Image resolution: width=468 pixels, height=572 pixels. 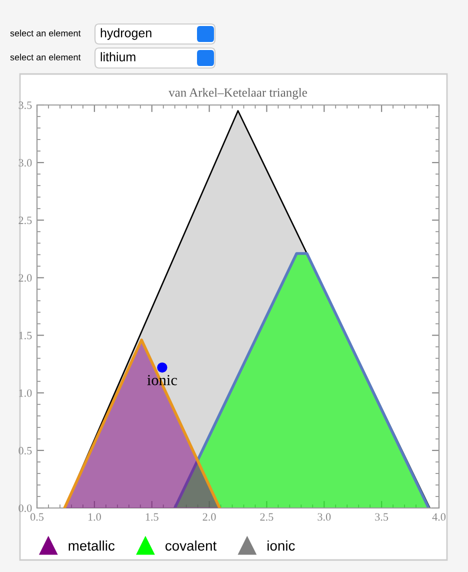 What do you see at coordinates (237, 94) in the screenshot?
I see `chart-title: van Arkel–Ketelaar triangle` at bounding box center [237, 94].